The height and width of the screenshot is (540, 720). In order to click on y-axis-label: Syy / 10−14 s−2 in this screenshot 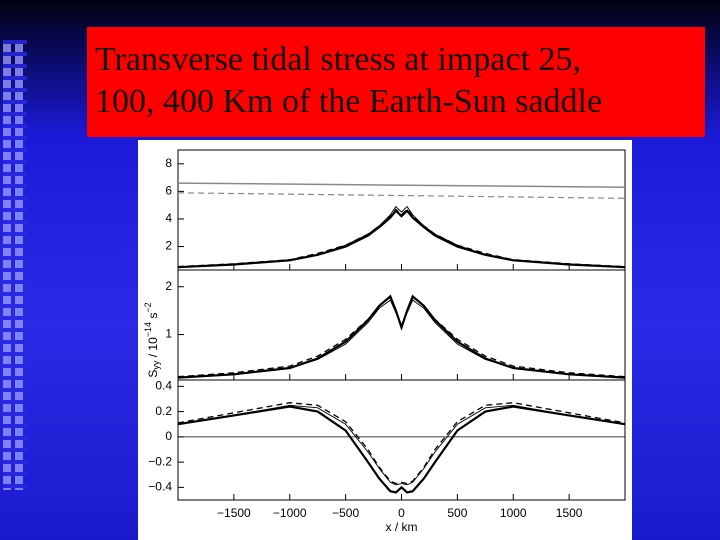, I will do `click(152, 339)`.